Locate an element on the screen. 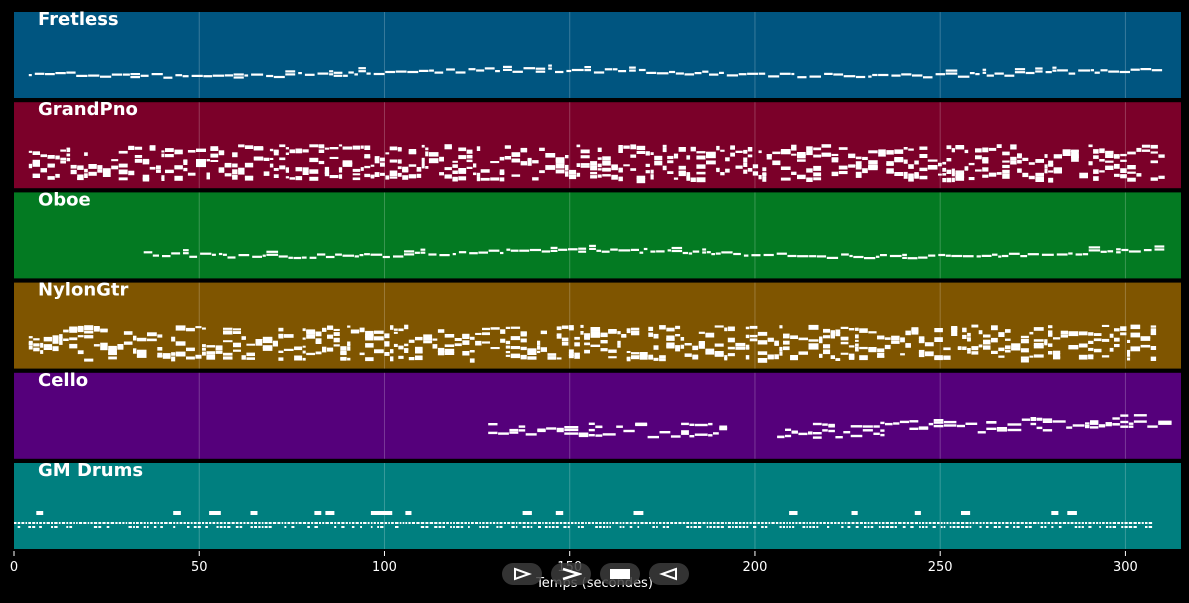  note-layer is located at coordinates (583, 519).